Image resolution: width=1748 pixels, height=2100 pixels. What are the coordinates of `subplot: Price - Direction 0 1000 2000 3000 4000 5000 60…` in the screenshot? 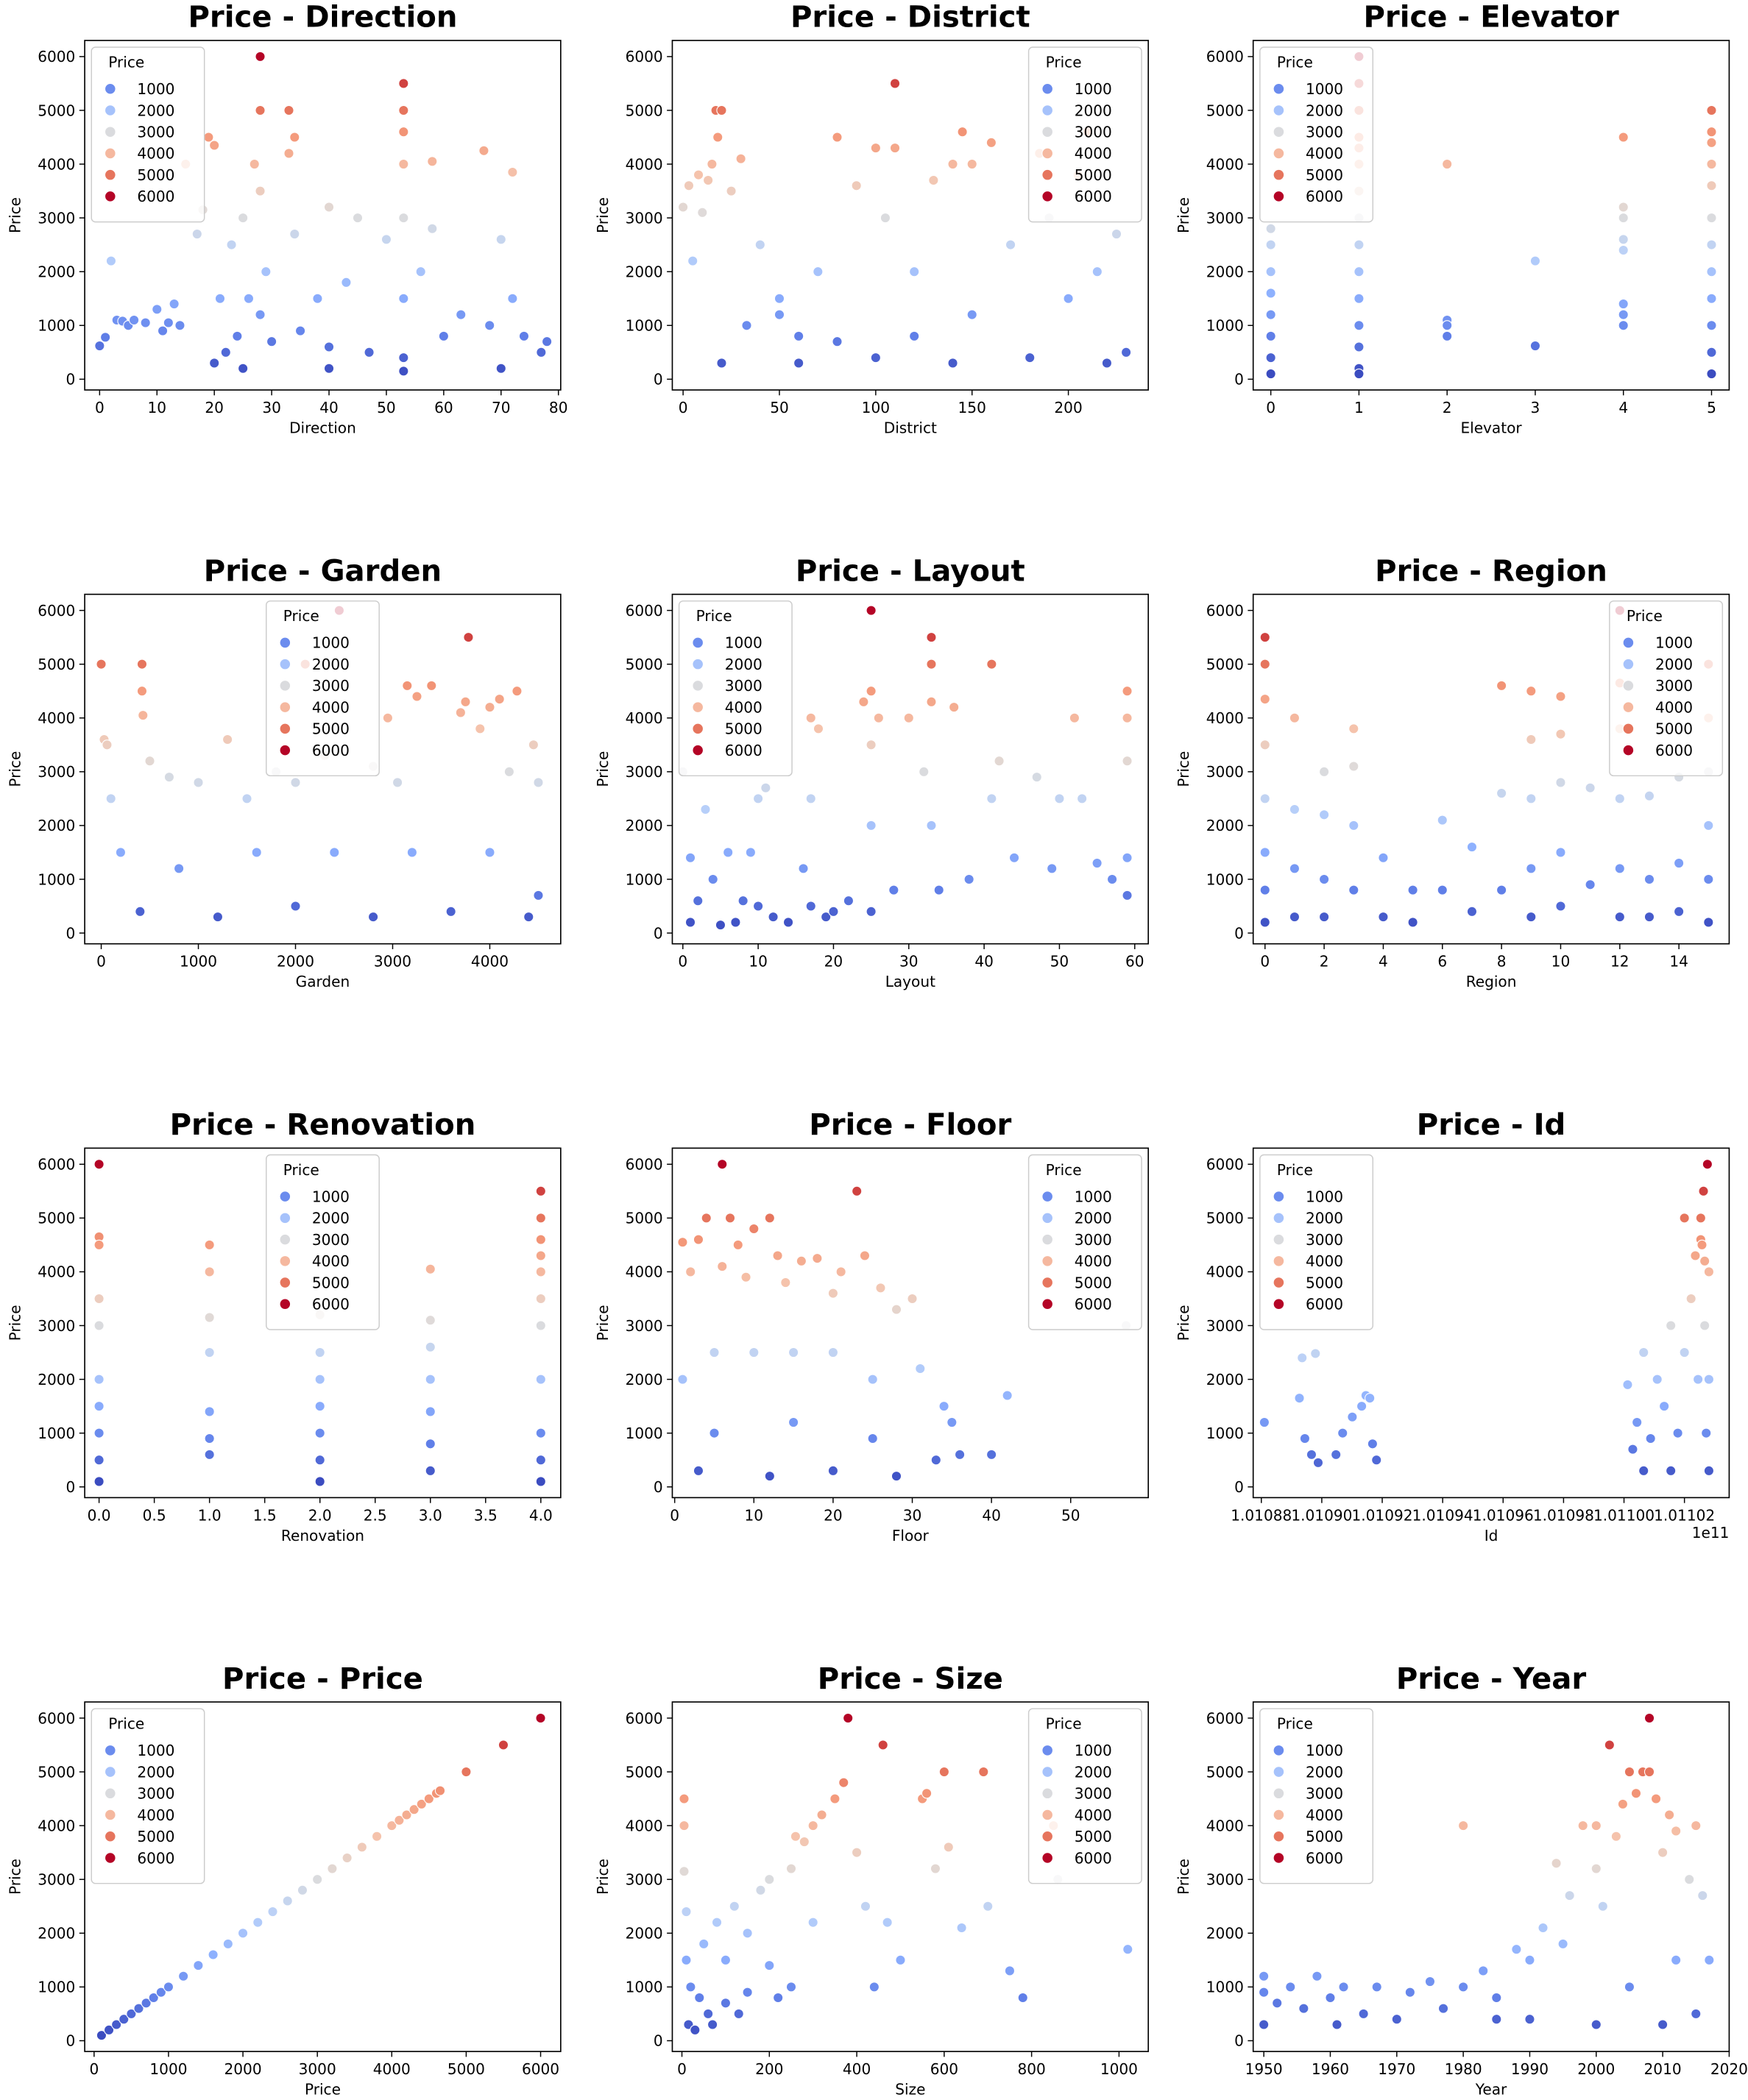 It's located at (286, 219).